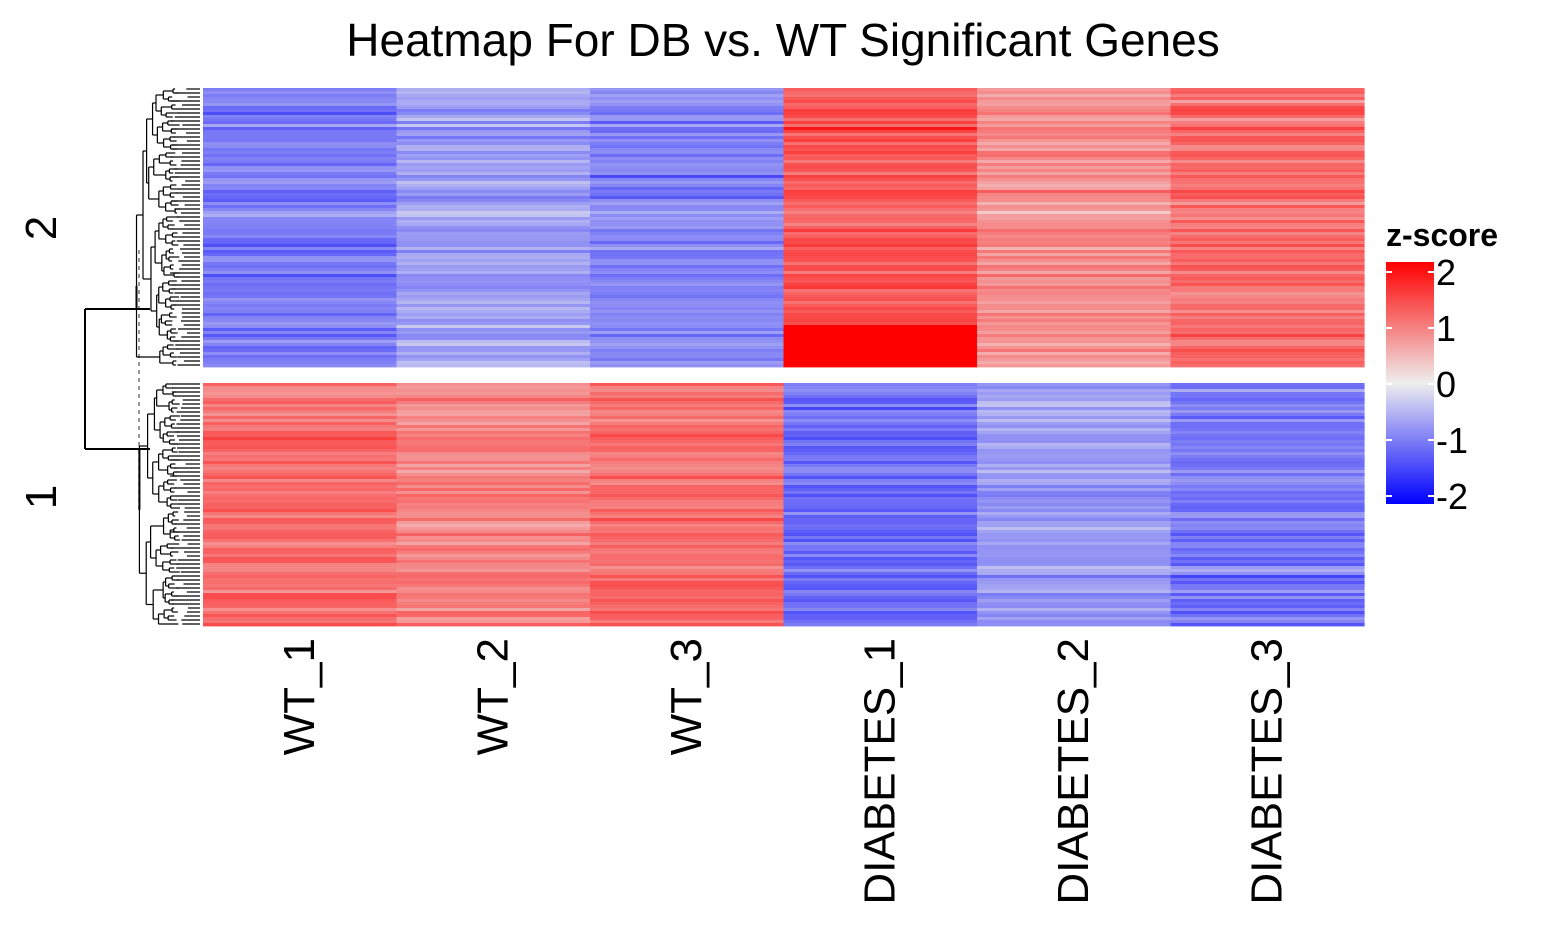 Image resolution: width=1561 pixels, height=949 pixels. I want to click on legend-colorbar, so click(1410, 383).